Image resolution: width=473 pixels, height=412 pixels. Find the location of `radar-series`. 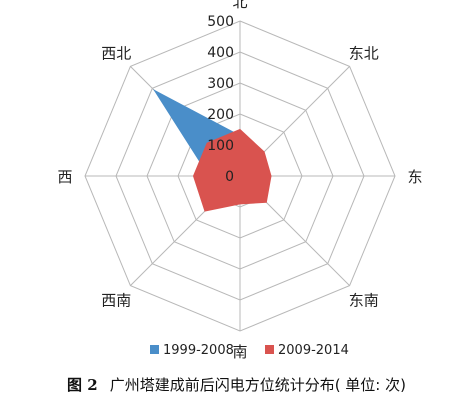

radar-series is located at coordinates (212, 150).